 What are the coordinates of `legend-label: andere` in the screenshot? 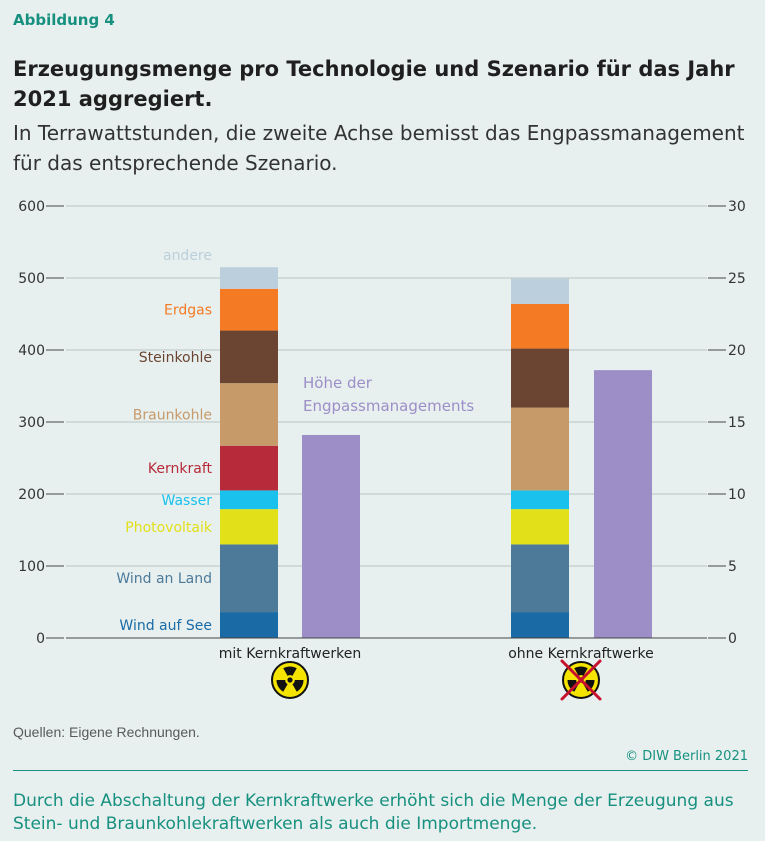 It's located at (187, 256).